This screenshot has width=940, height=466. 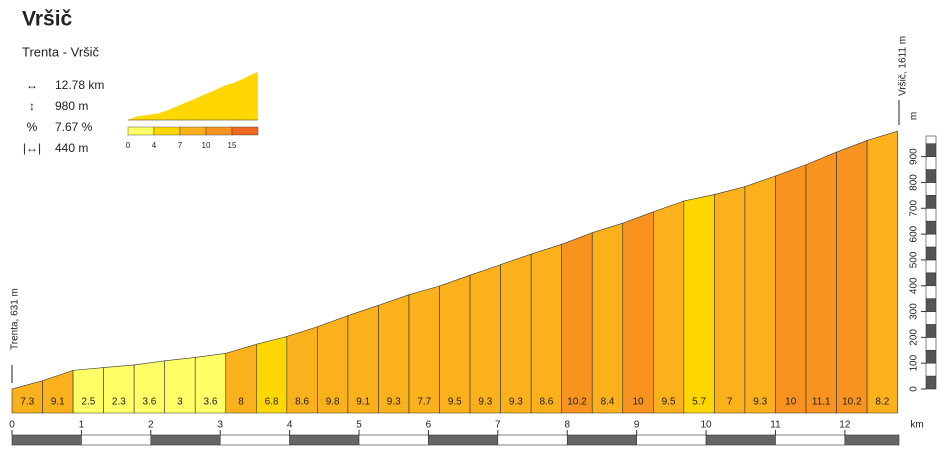 I want to click on x-tick-label: 12, so click(x=845, y=425).